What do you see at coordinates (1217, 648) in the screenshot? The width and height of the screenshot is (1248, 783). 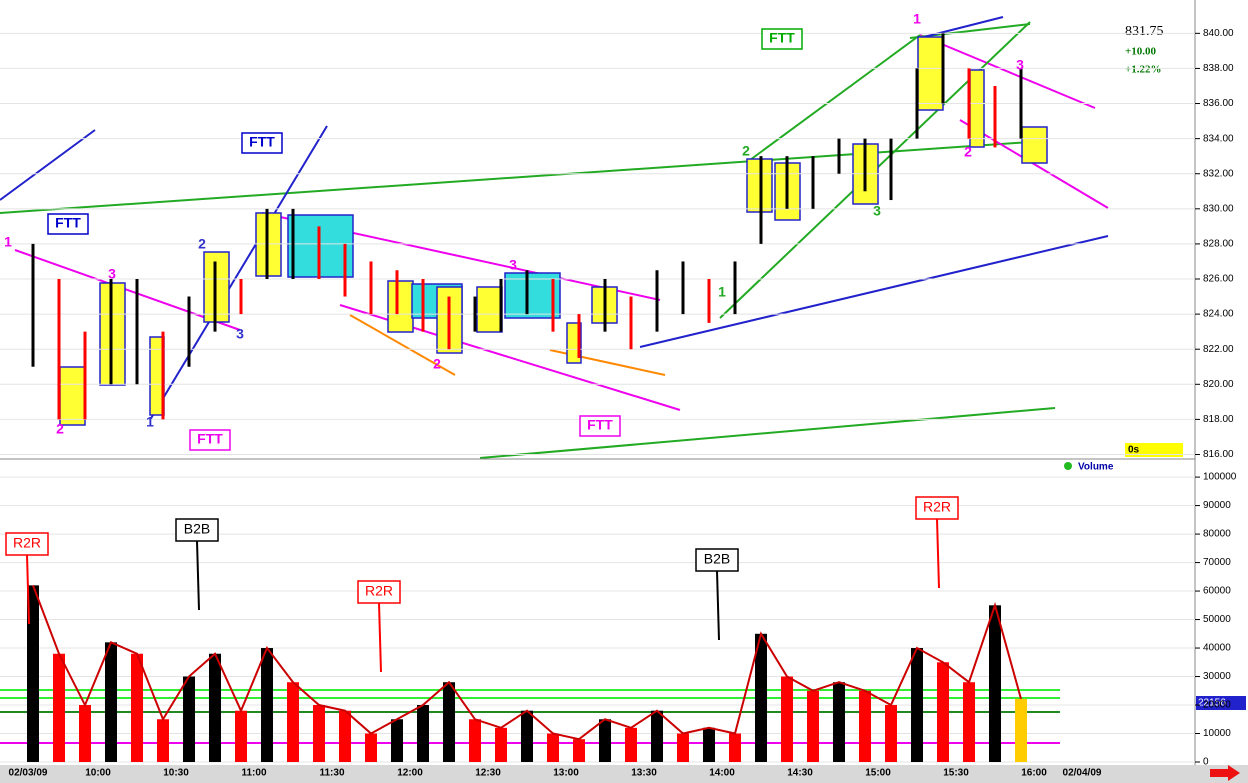 I see `y-tick-label: 40000` at bounding box center [1217, 648].